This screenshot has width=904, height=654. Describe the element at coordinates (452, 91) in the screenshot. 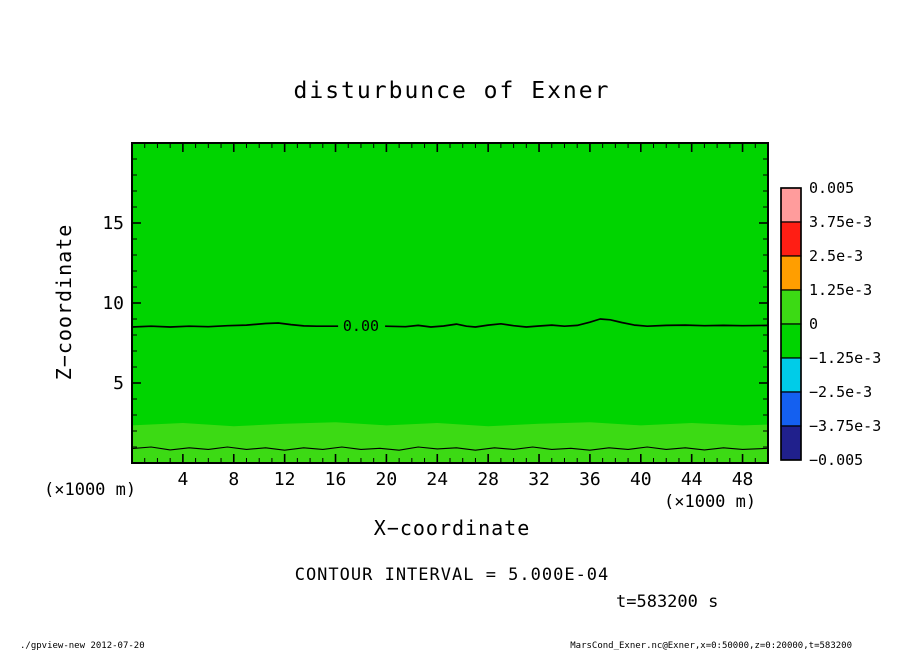

I see `plot-title: disturbunce of Exner` at that location.